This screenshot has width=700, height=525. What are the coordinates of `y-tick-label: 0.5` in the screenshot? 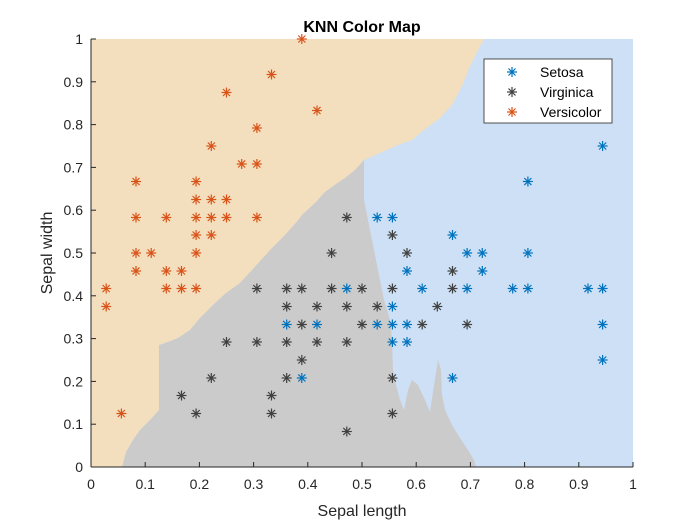 It's located at (74, 253).